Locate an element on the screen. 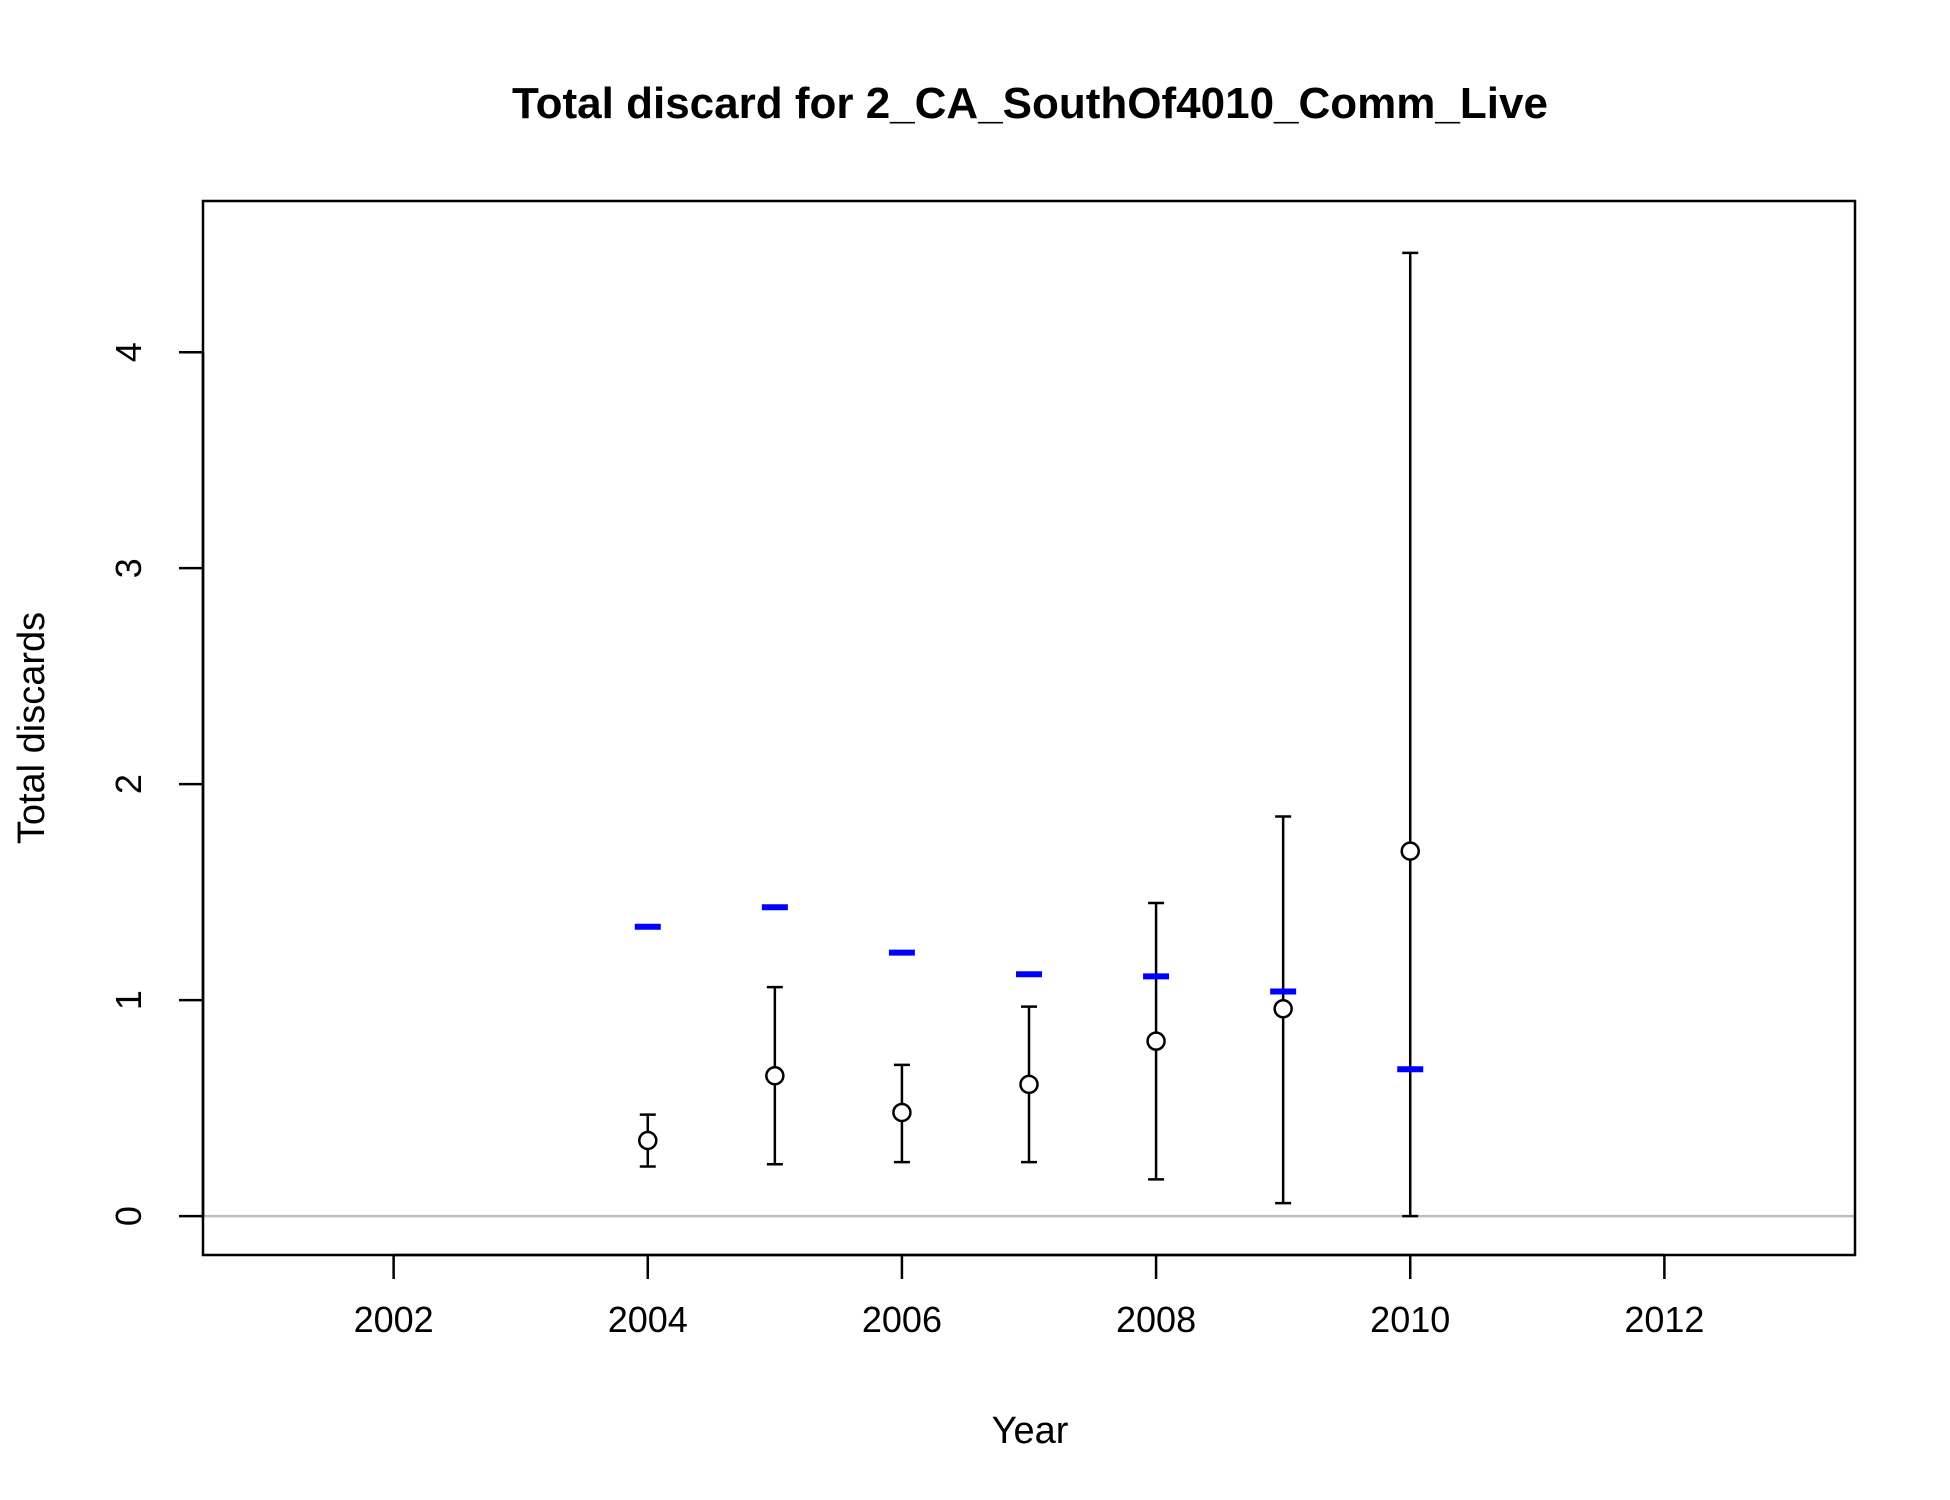 The height and width of the screenshot is (1500, 1950). x-tick-label: 2006 is located at coordinates (902, 1319).